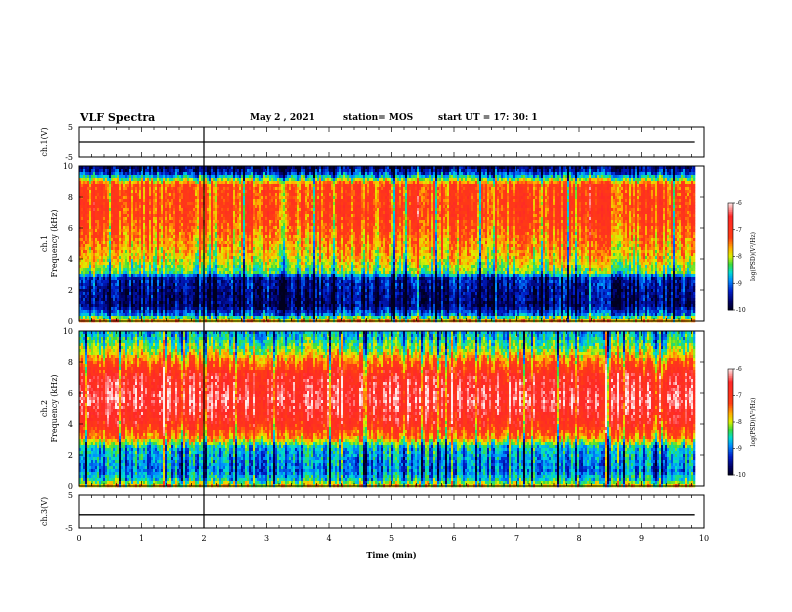  Describe the element at coordinates (78, 538) in the screenshot. I see `x-tick-label: 0` at that location.